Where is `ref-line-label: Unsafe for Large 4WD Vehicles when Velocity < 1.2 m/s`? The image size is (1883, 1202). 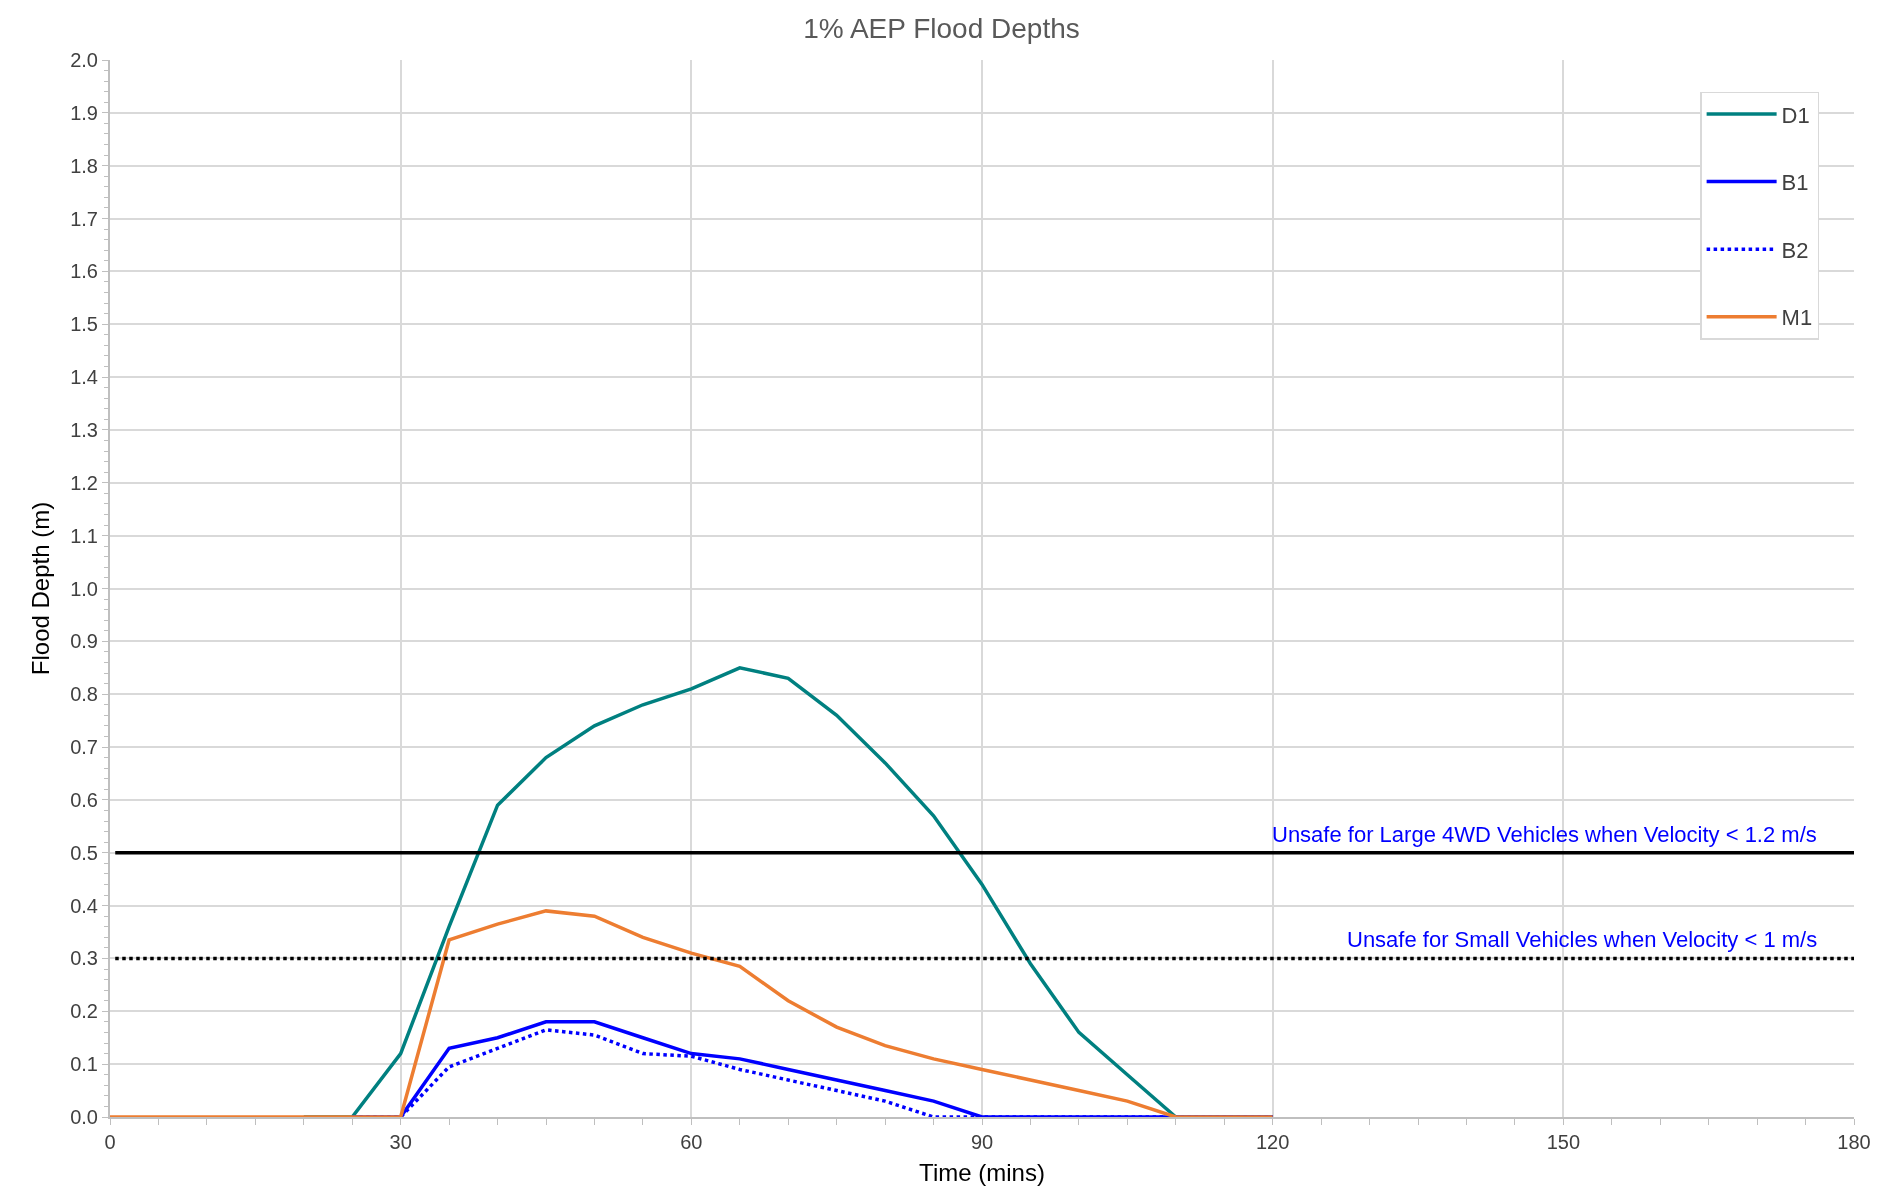
ref-line-label: Unsafe for Large 4WD Vehicles when Velocity < 1.2 m/s is located at coordinates (1544, 834).